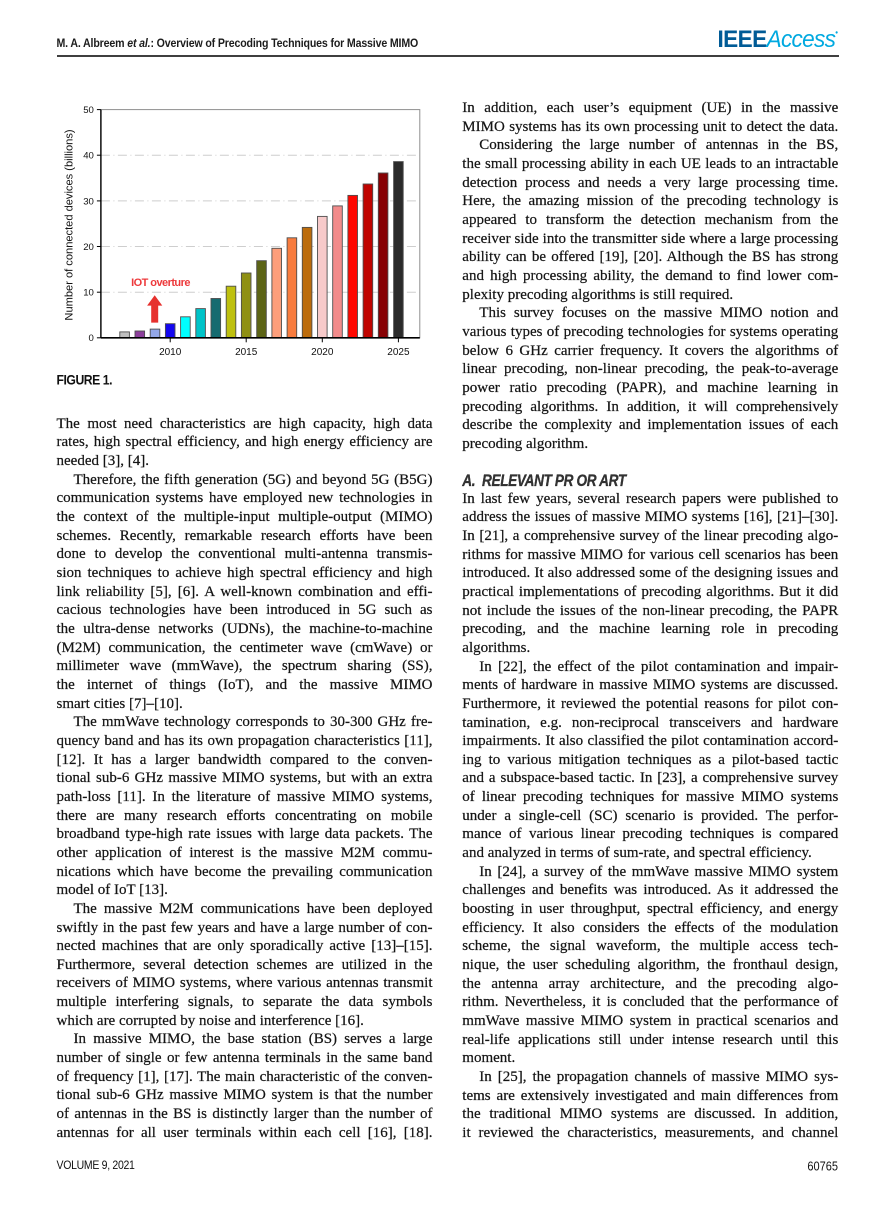  What do you see at coordinates (322, 352) in the screenshot?
I see `svg-text: 2020` at bounding box center [322, 352].